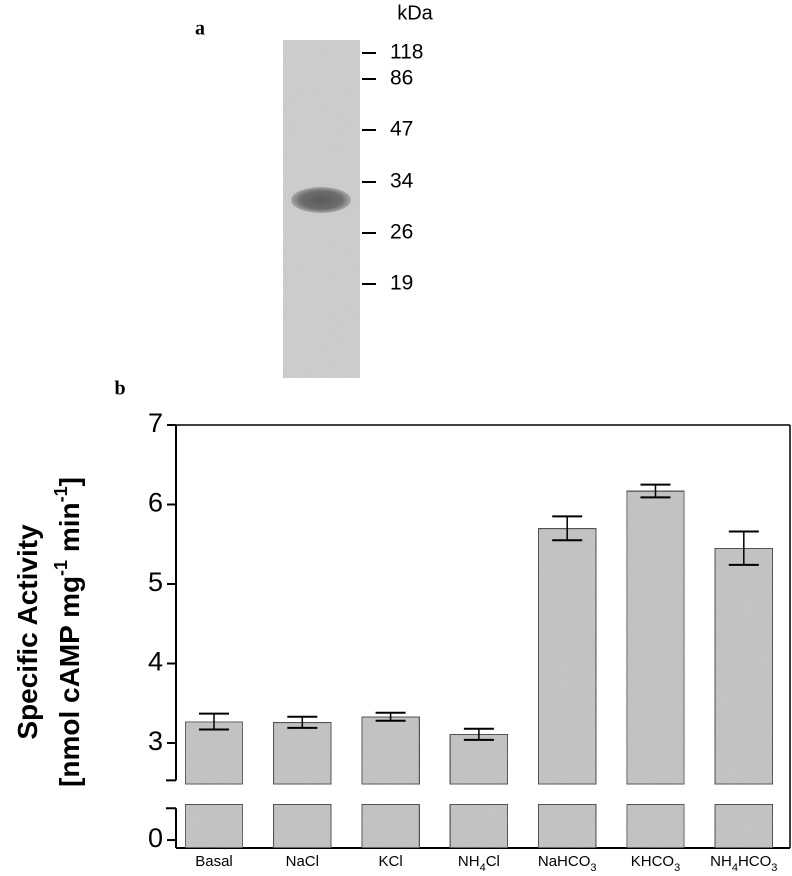 This screenshot has width=792, height=876. Describe the element at coordinates (155, 741) in the screenshot. I see `y-tick-label: 3` at that location.